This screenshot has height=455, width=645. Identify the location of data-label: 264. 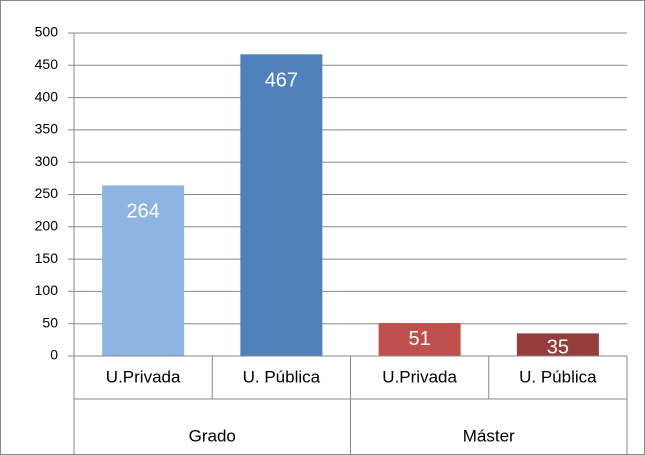
(142, 212).